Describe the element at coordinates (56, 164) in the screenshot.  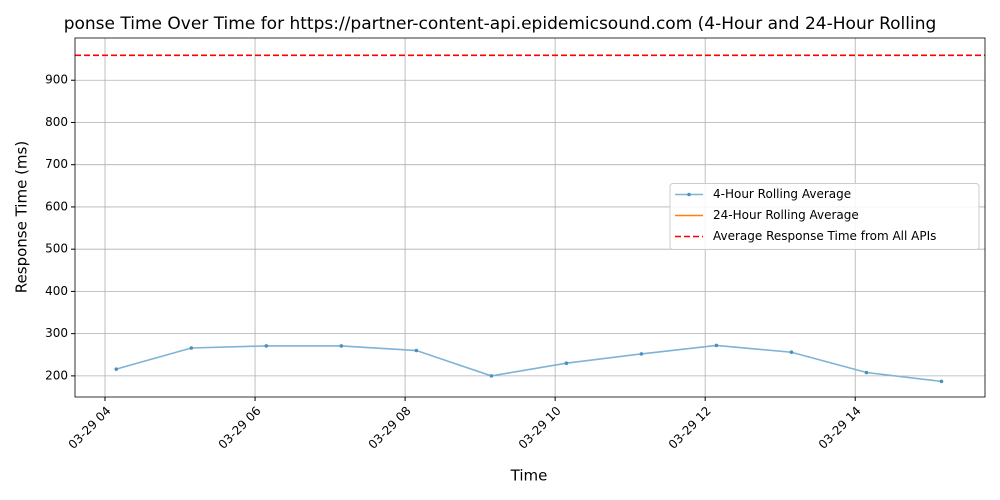
I see `y-tick-label: 700` at that location.